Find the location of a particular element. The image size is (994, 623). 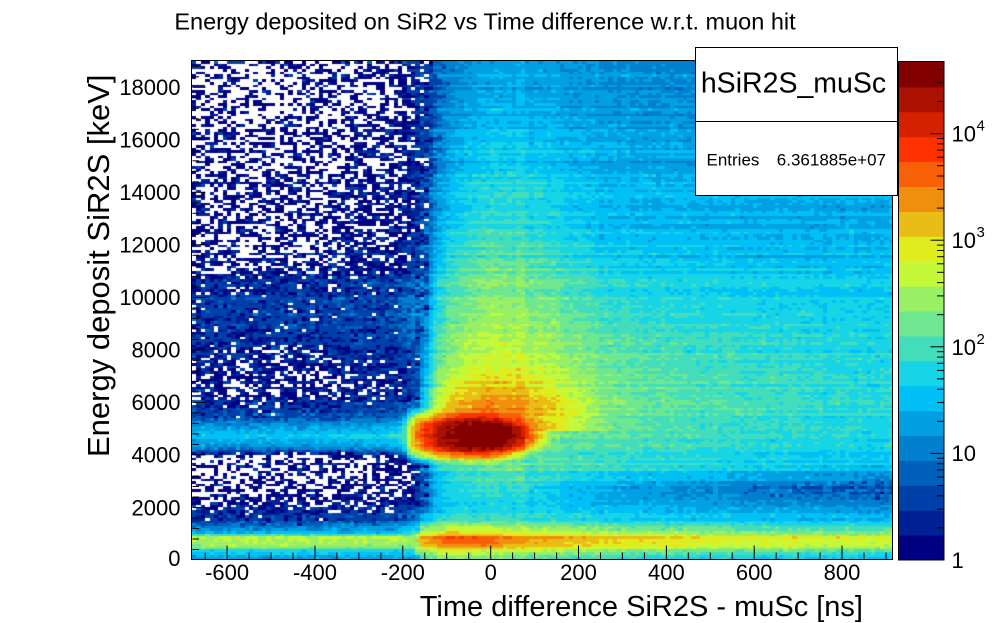

svg-text: 14000 is located at coordinates (149, 192).